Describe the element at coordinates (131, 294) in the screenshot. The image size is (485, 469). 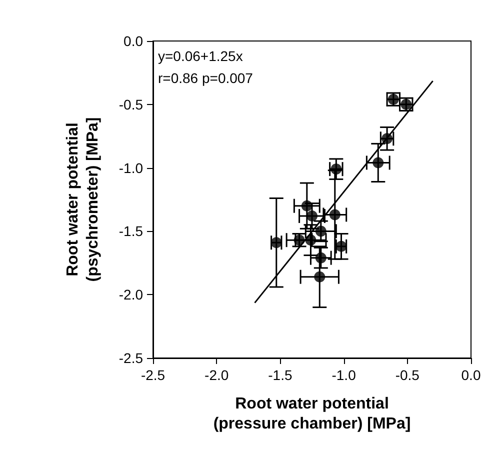
I see `y-tick-label: -2.0` at that location.